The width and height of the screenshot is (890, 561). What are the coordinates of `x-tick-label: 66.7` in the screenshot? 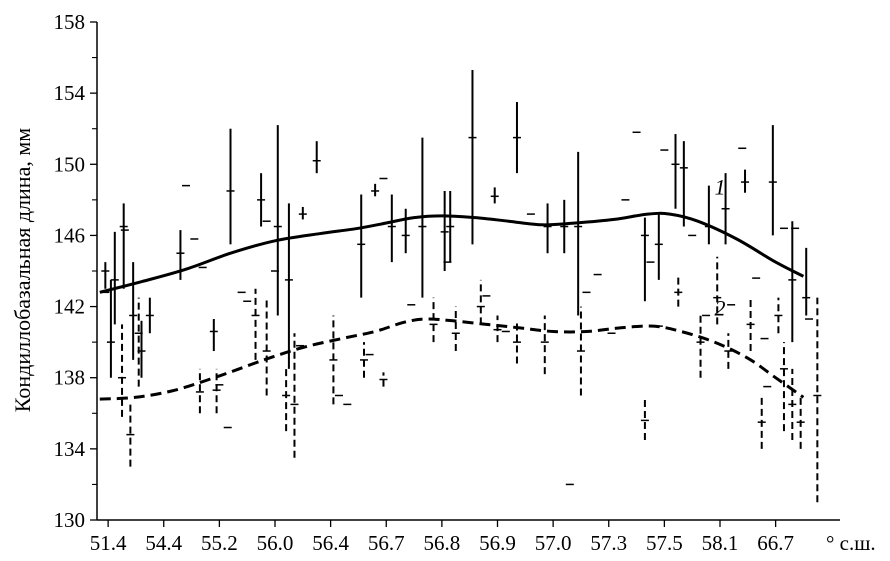 It's located at (775, 543).